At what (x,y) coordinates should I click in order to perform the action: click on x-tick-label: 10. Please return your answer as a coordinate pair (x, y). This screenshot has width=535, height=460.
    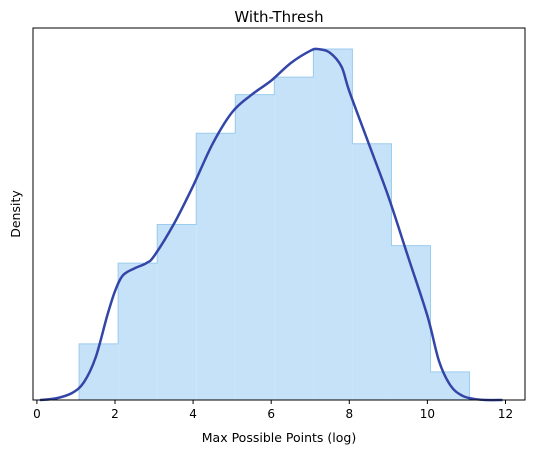
    Looking at the image, I should click on (427, 414).